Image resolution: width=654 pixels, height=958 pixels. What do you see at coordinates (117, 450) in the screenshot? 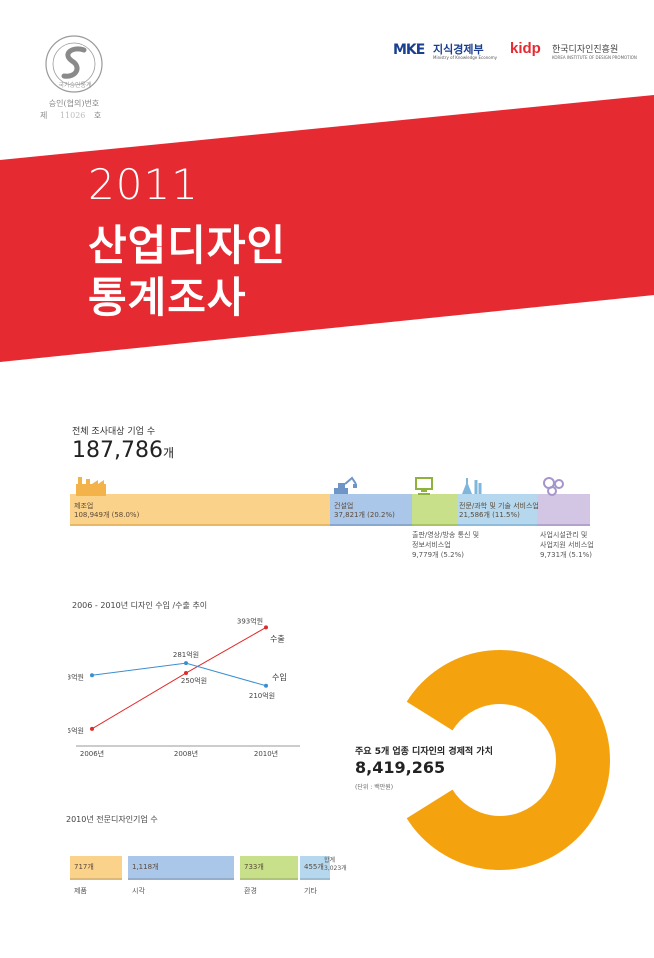
I see `survey-total-number: 187,786` at bounding box center [117, 450].